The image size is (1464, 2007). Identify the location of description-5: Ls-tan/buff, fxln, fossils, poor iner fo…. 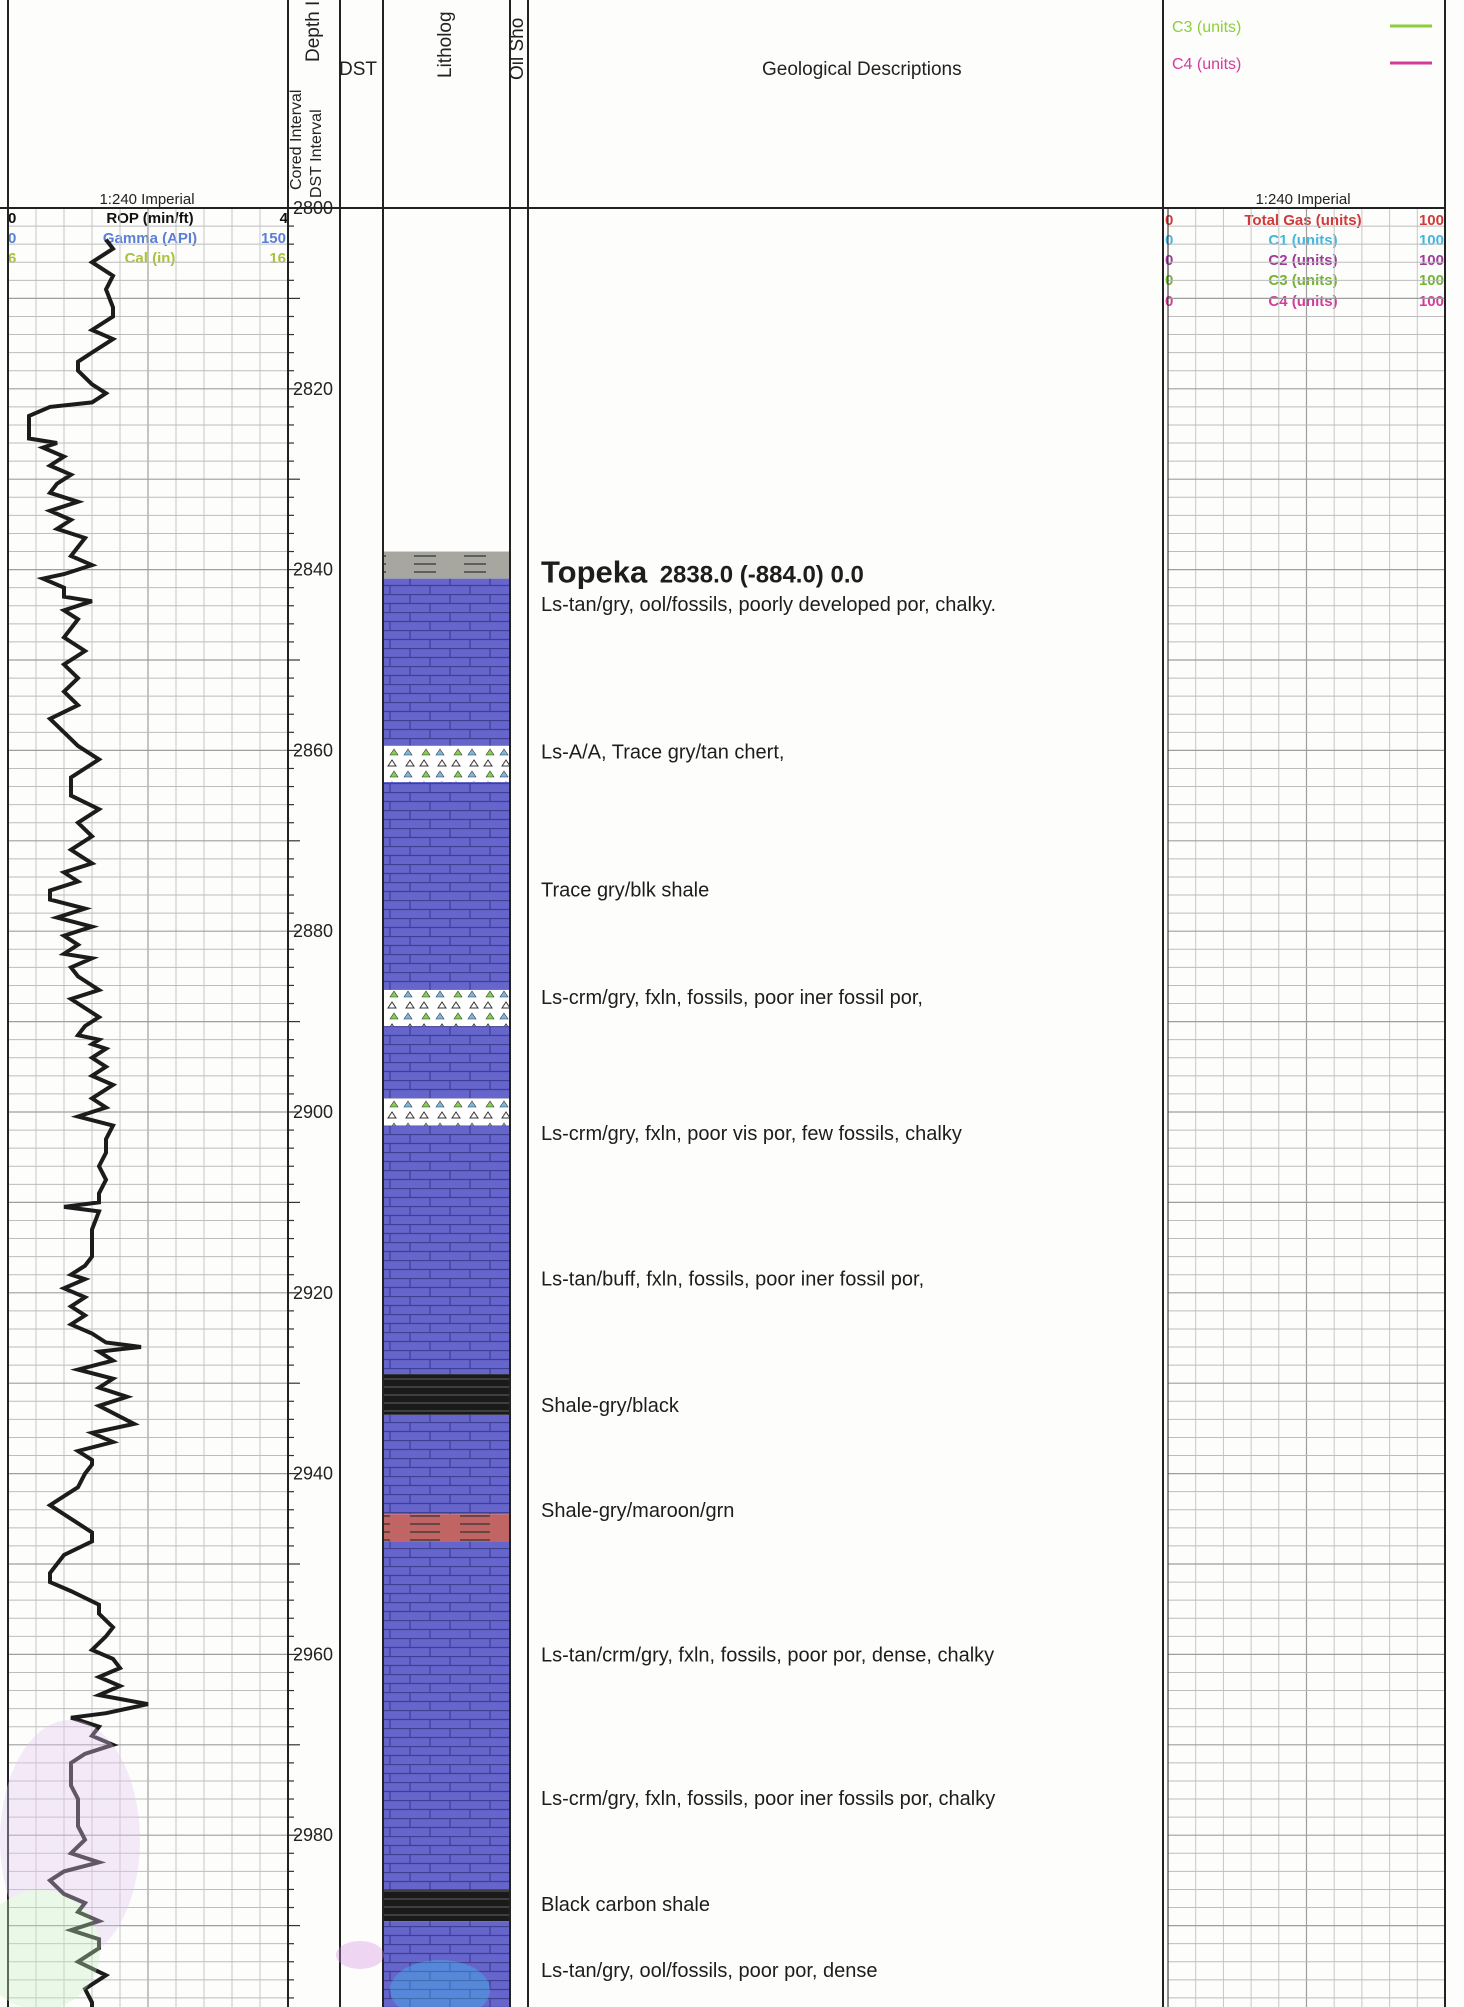
(732, 1279).